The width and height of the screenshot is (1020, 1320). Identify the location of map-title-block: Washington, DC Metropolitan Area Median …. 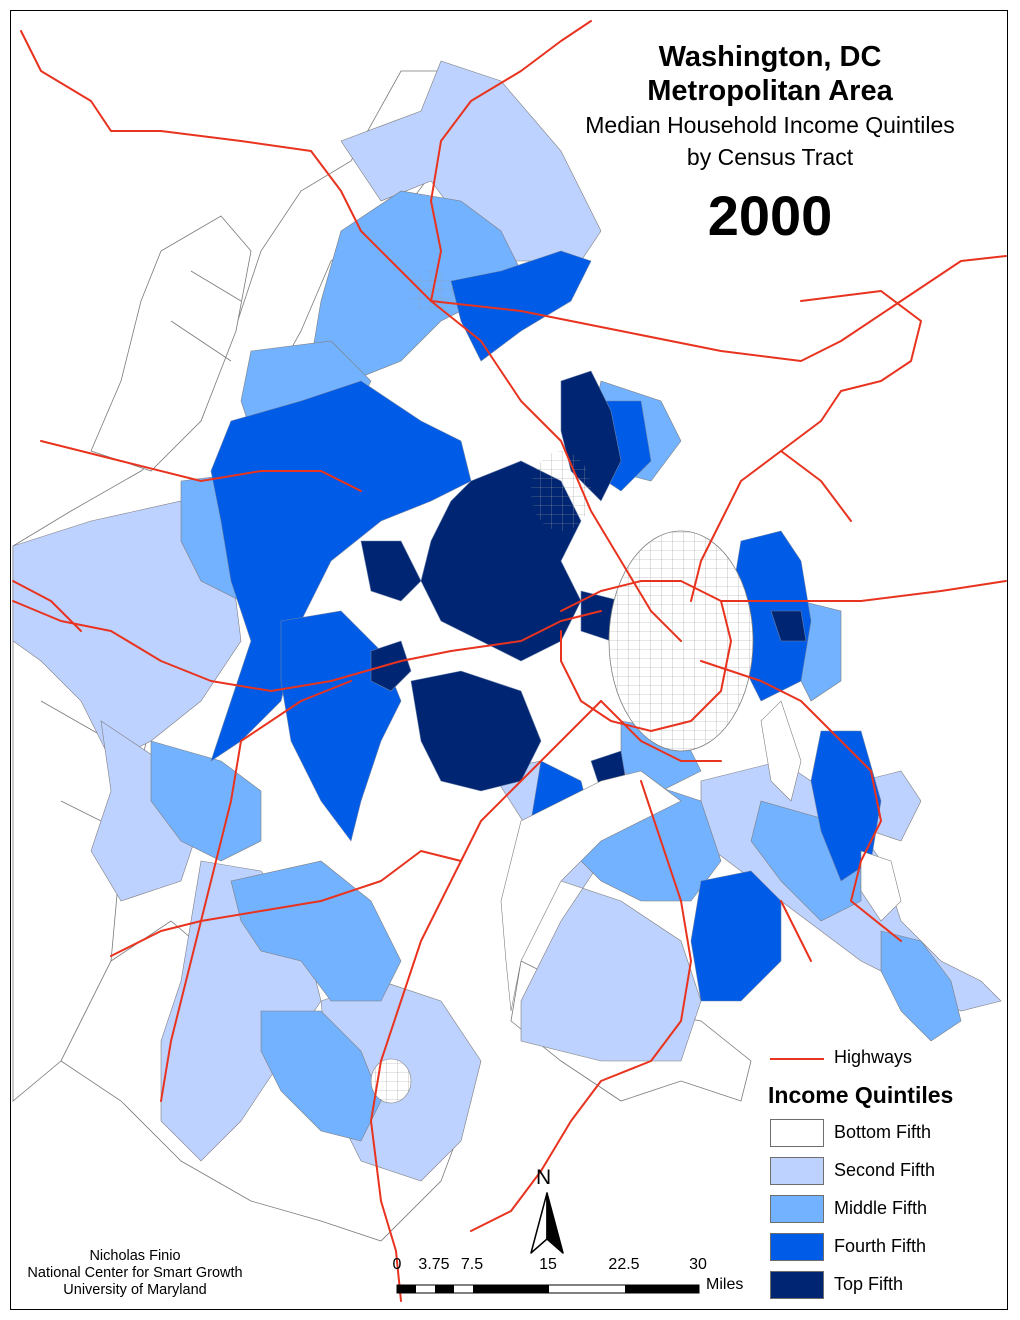
(770, 144).